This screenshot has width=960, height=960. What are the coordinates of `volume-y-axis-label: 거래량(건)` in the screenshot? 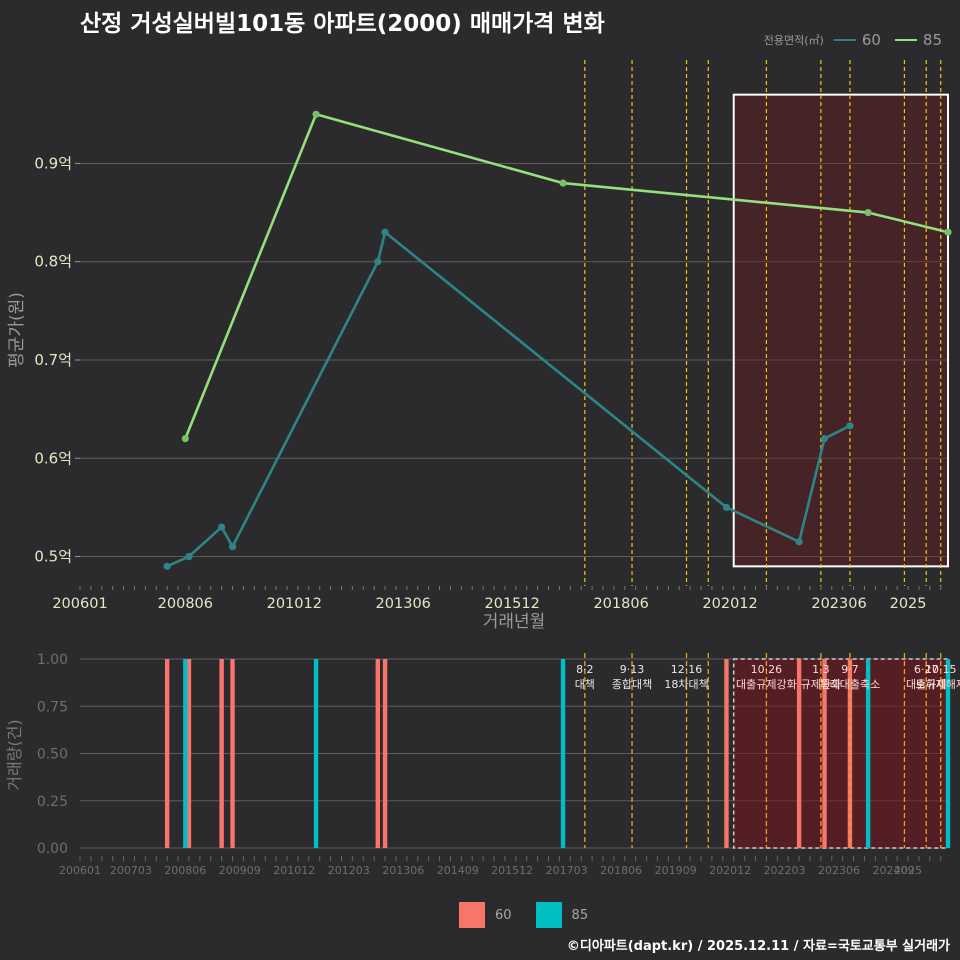 It's located at (14, 754).